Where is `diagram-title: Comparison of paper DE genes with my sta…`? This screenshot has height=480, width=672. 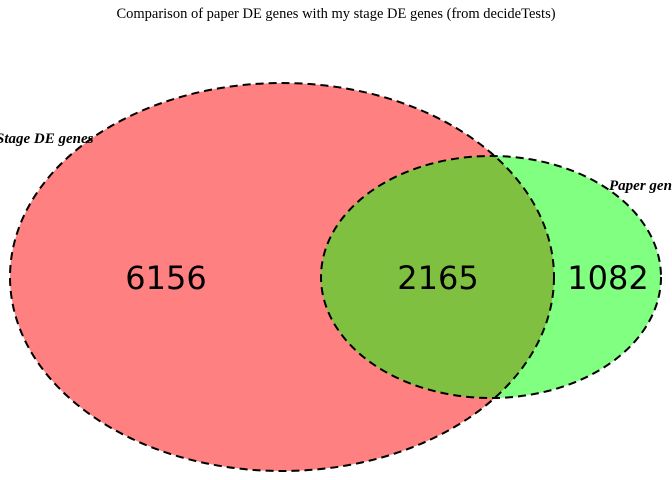
diagram-title: Comparison of paper DE genes with my sta… is located at coordinates (335, 14).